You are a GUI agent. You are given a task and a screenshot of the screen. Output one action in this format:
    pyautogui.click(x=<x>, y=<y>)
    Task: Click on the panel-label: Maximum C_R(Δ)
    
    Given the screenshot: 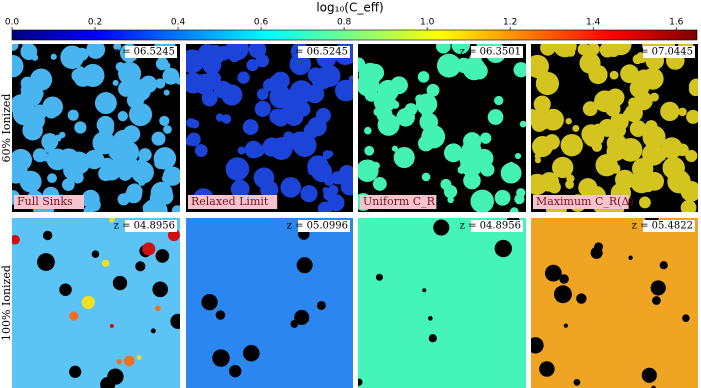 What is the action you would take?
    pyautogui.click(x=585, y=201)
    